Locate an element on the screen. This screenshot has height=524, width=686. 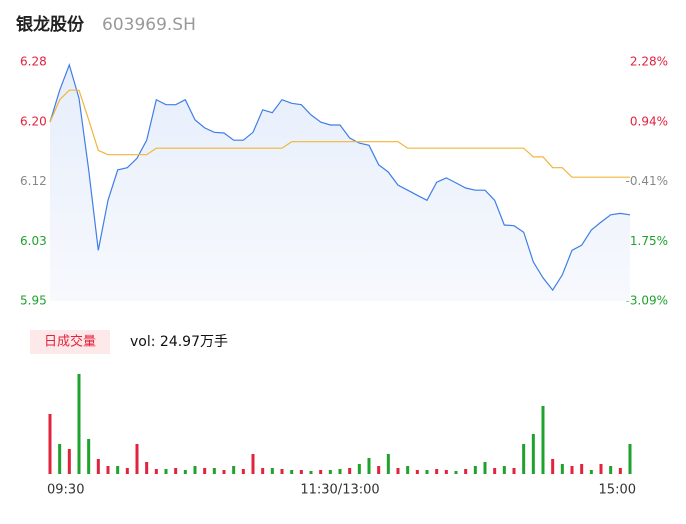
y2-tick-label: -1.75% is located at coordinates (647, 241).